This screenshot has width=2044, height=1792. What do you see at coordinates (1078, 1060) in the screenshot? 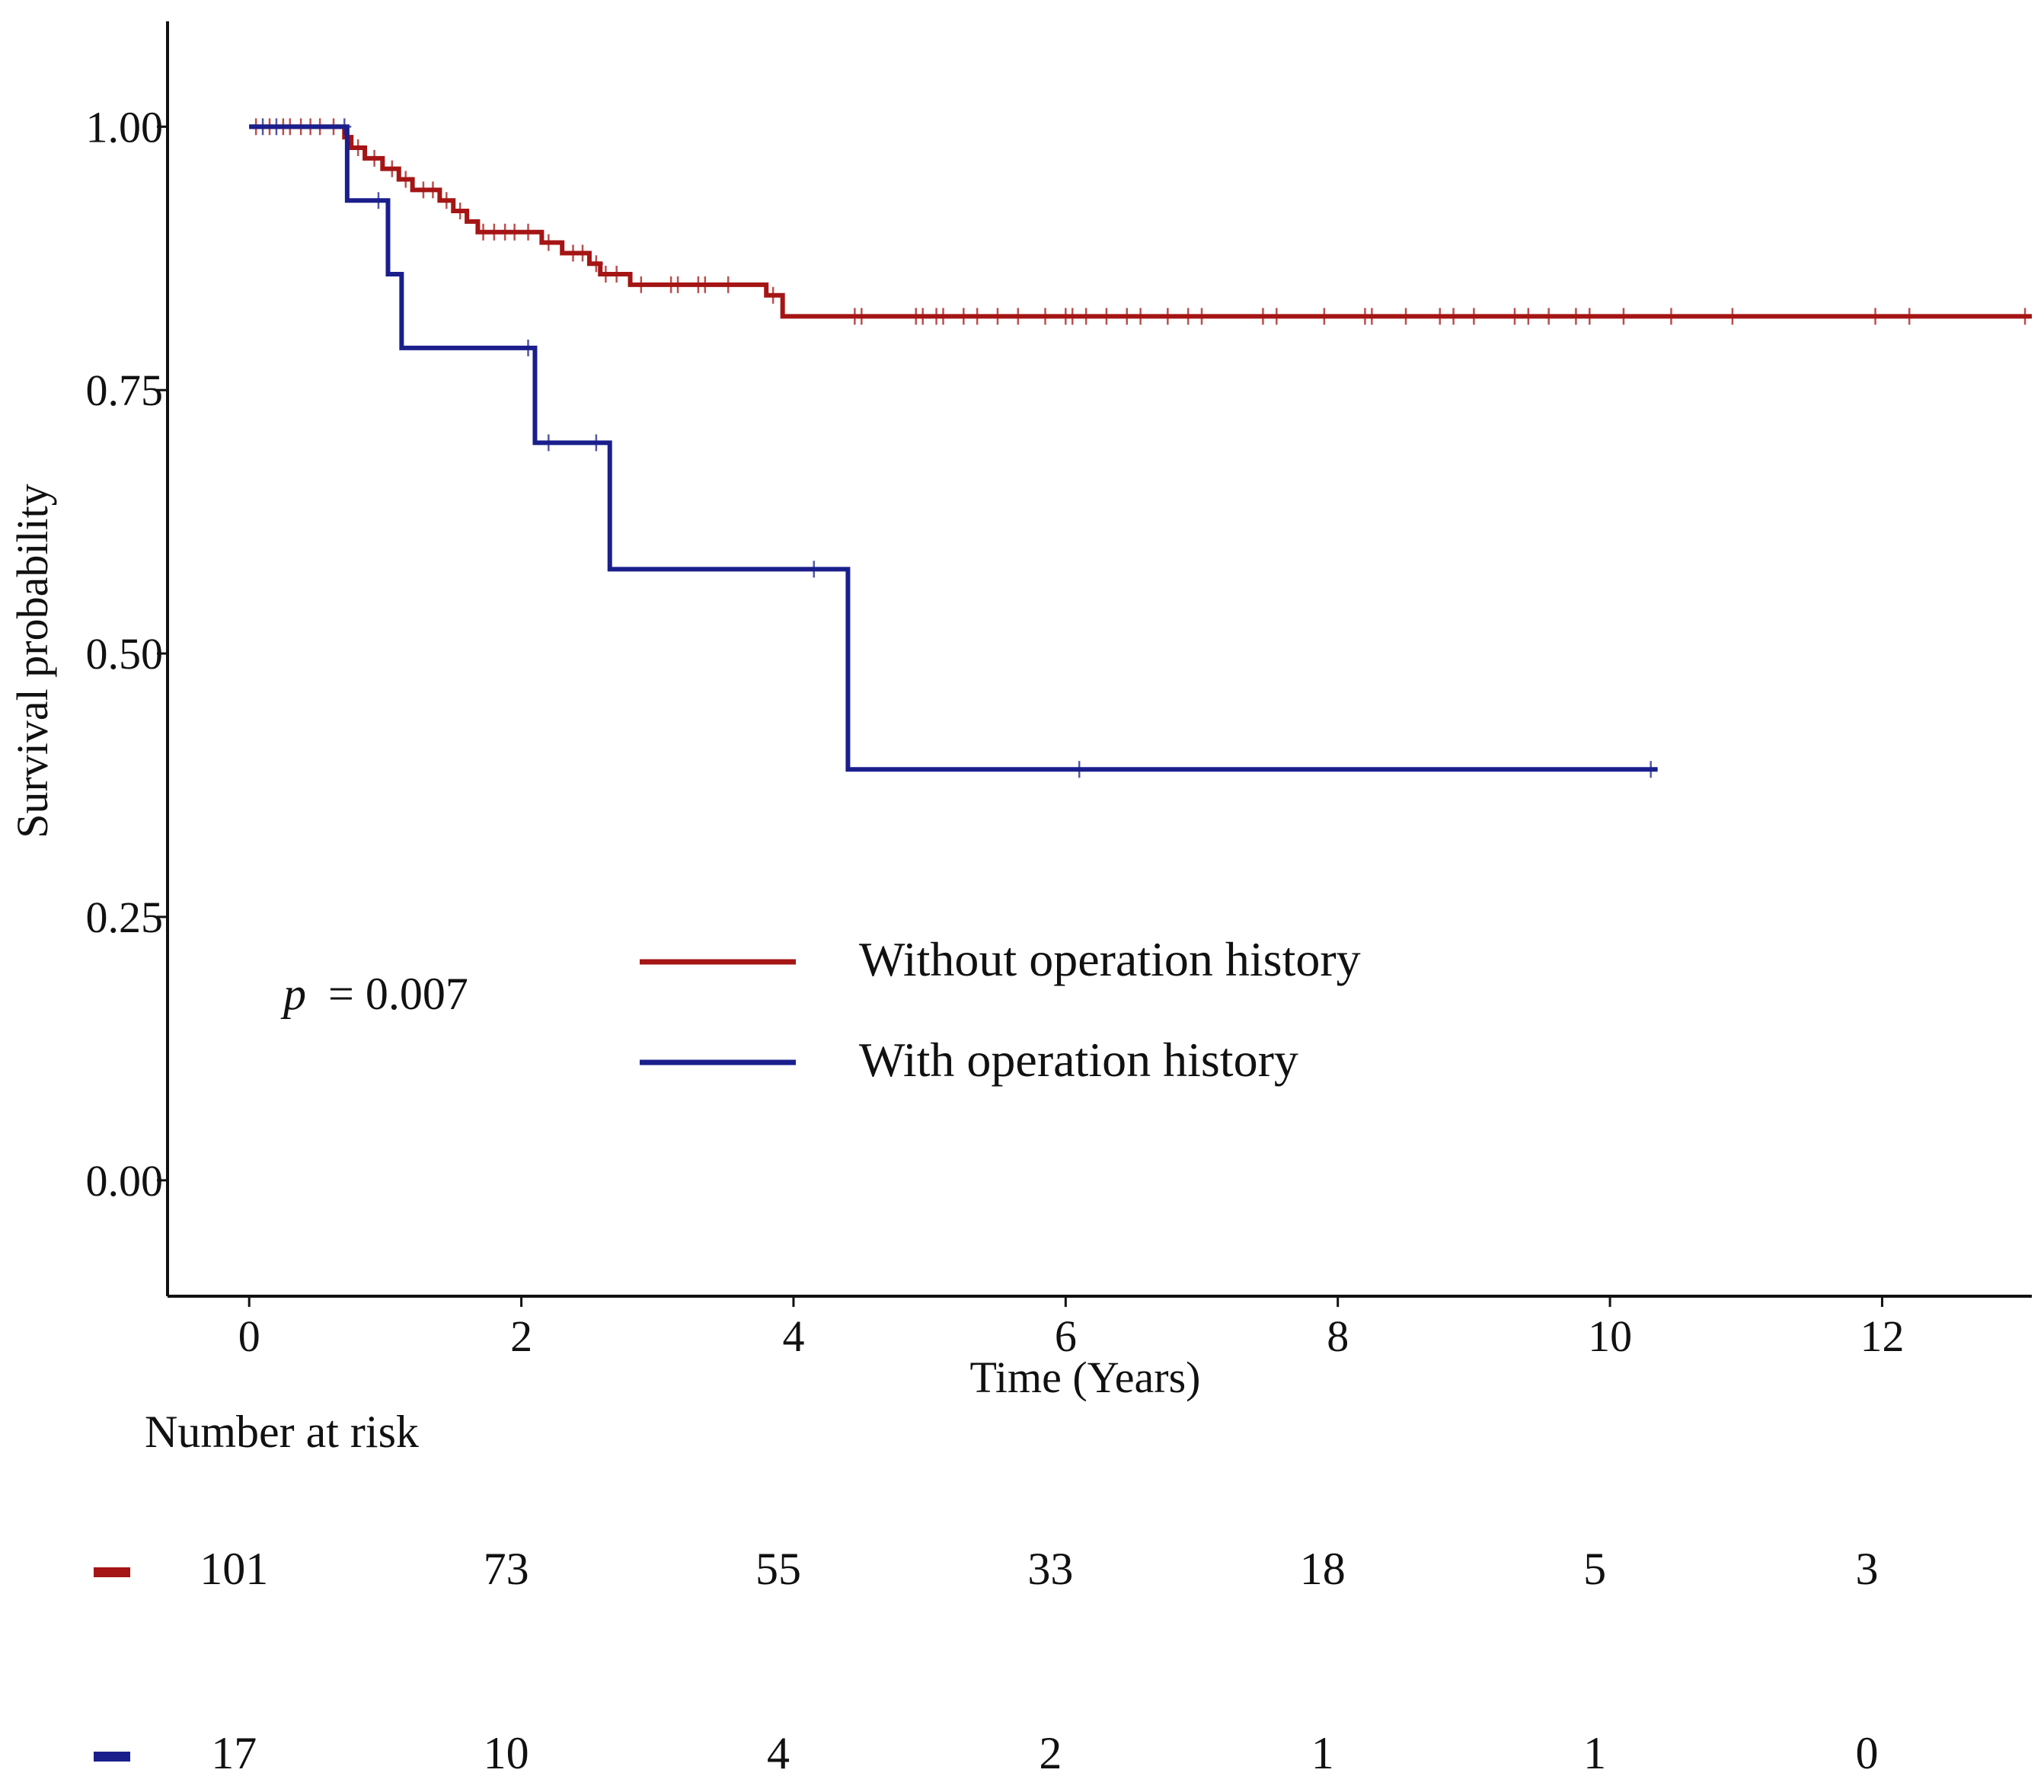
I see `legend-label: With operation history` at bounding box center [1078, 1060].